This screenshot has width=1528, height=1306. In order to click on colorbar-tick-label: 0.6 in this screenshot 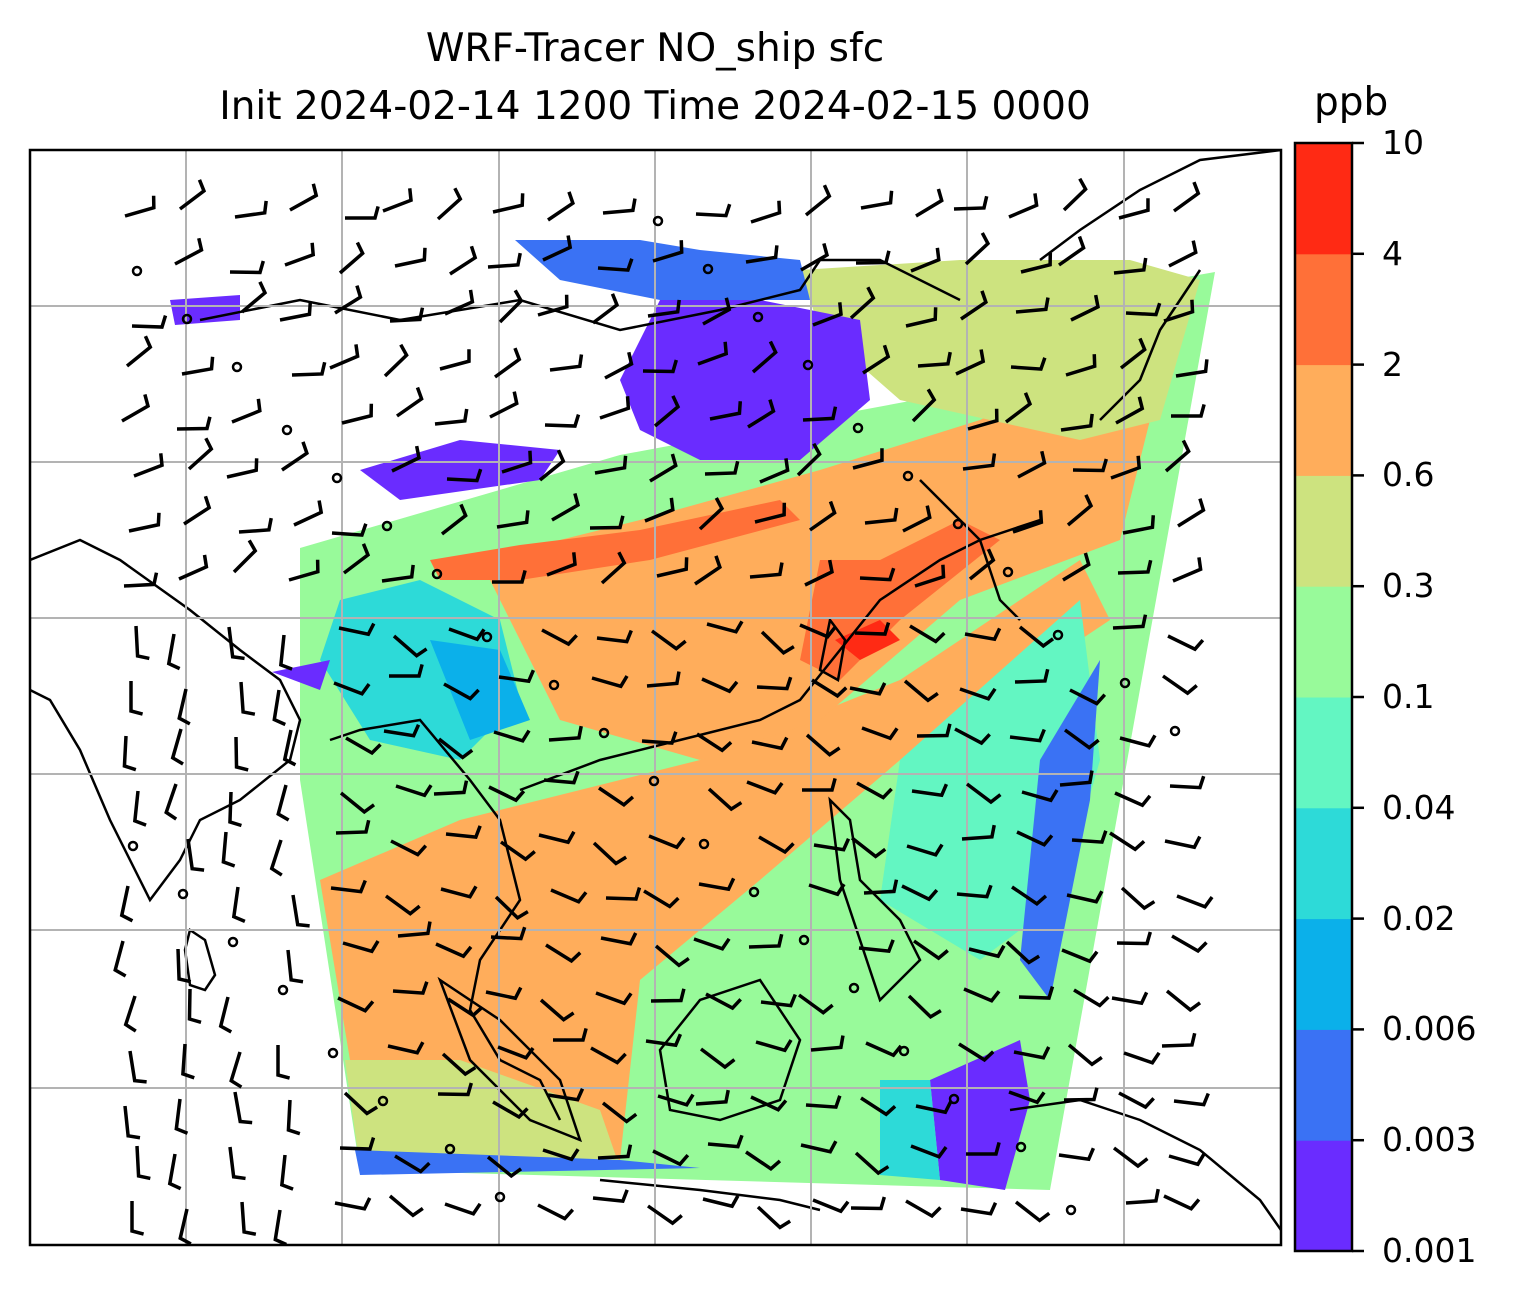, I will do `click(1408, 475)`.